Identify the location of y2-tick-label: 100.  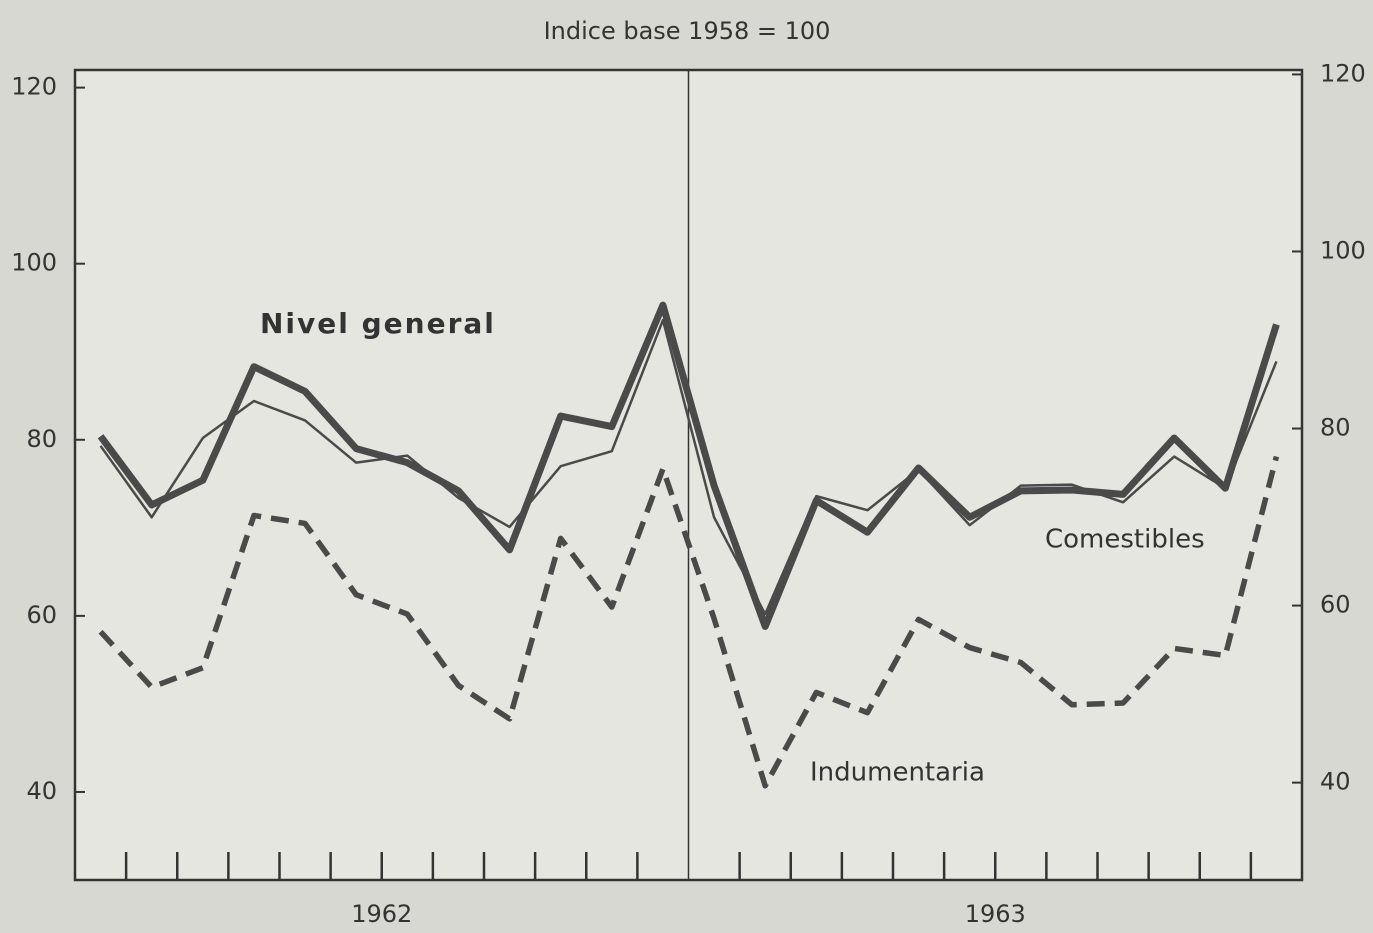
(1343, 250).